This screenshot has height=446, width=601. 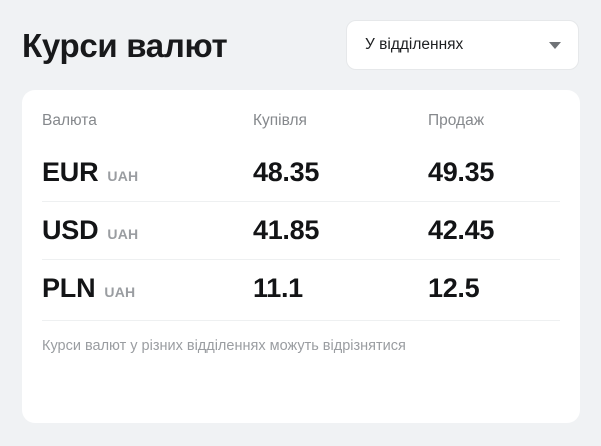 What do you see at coordinates (461, 172) in the screenshot?
I see `sell-rate: 49.35` at bounding box center [461, 172].